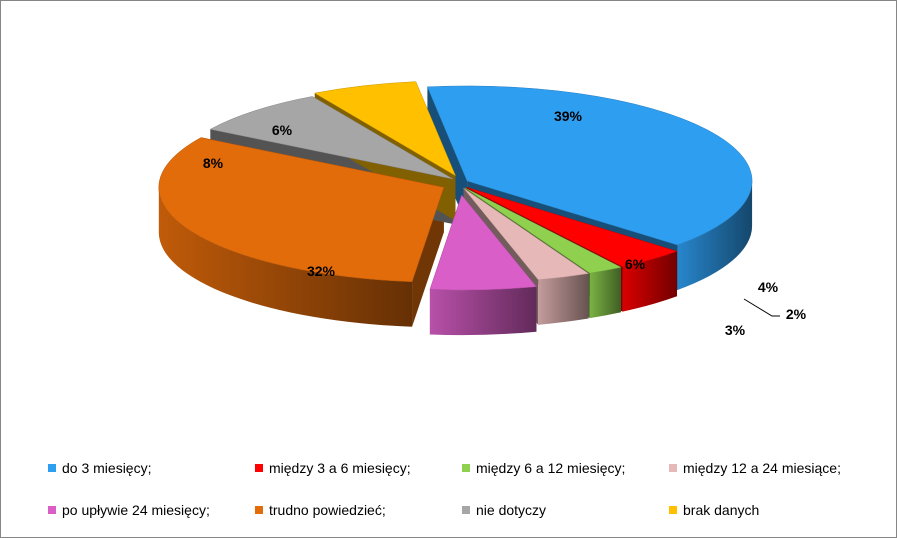  Describe the element at coordinates (282, 130) in the screenshot. I see `data-label-8: 6%` at that location.